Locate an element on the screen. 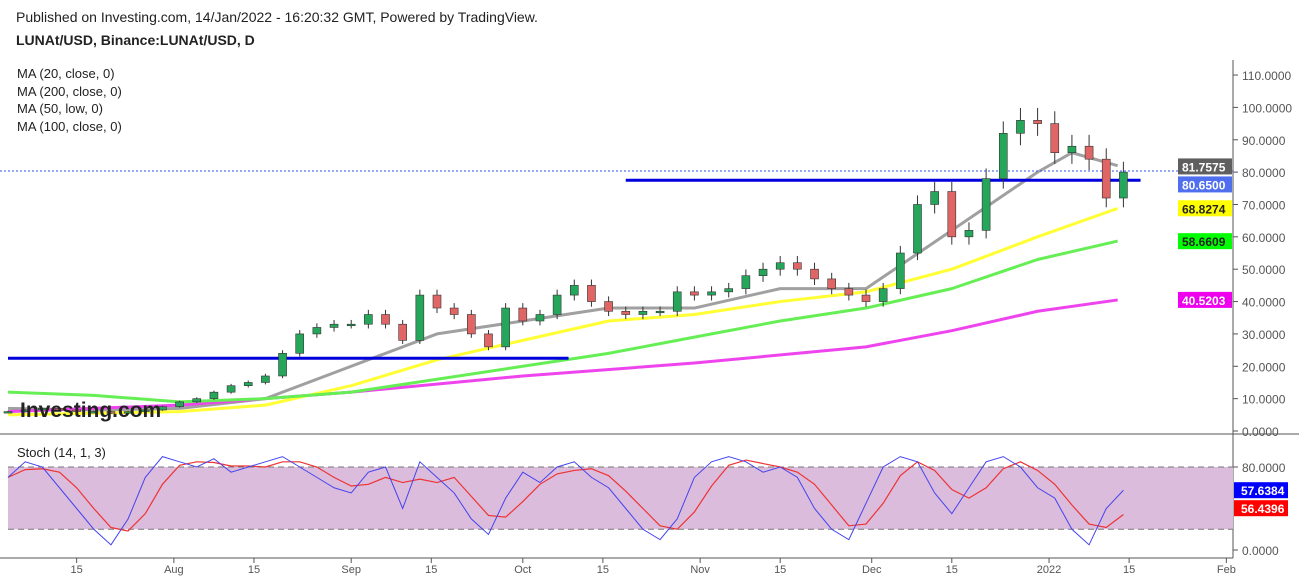  y-tick-label: 110.0000 is located at coordinates (1266, 76).